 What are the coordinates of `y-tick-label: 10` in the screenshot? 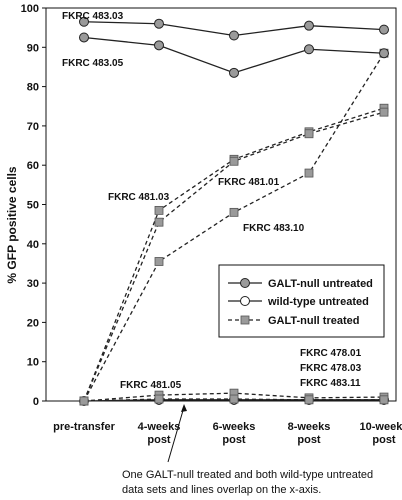 It's located at (33, 363).